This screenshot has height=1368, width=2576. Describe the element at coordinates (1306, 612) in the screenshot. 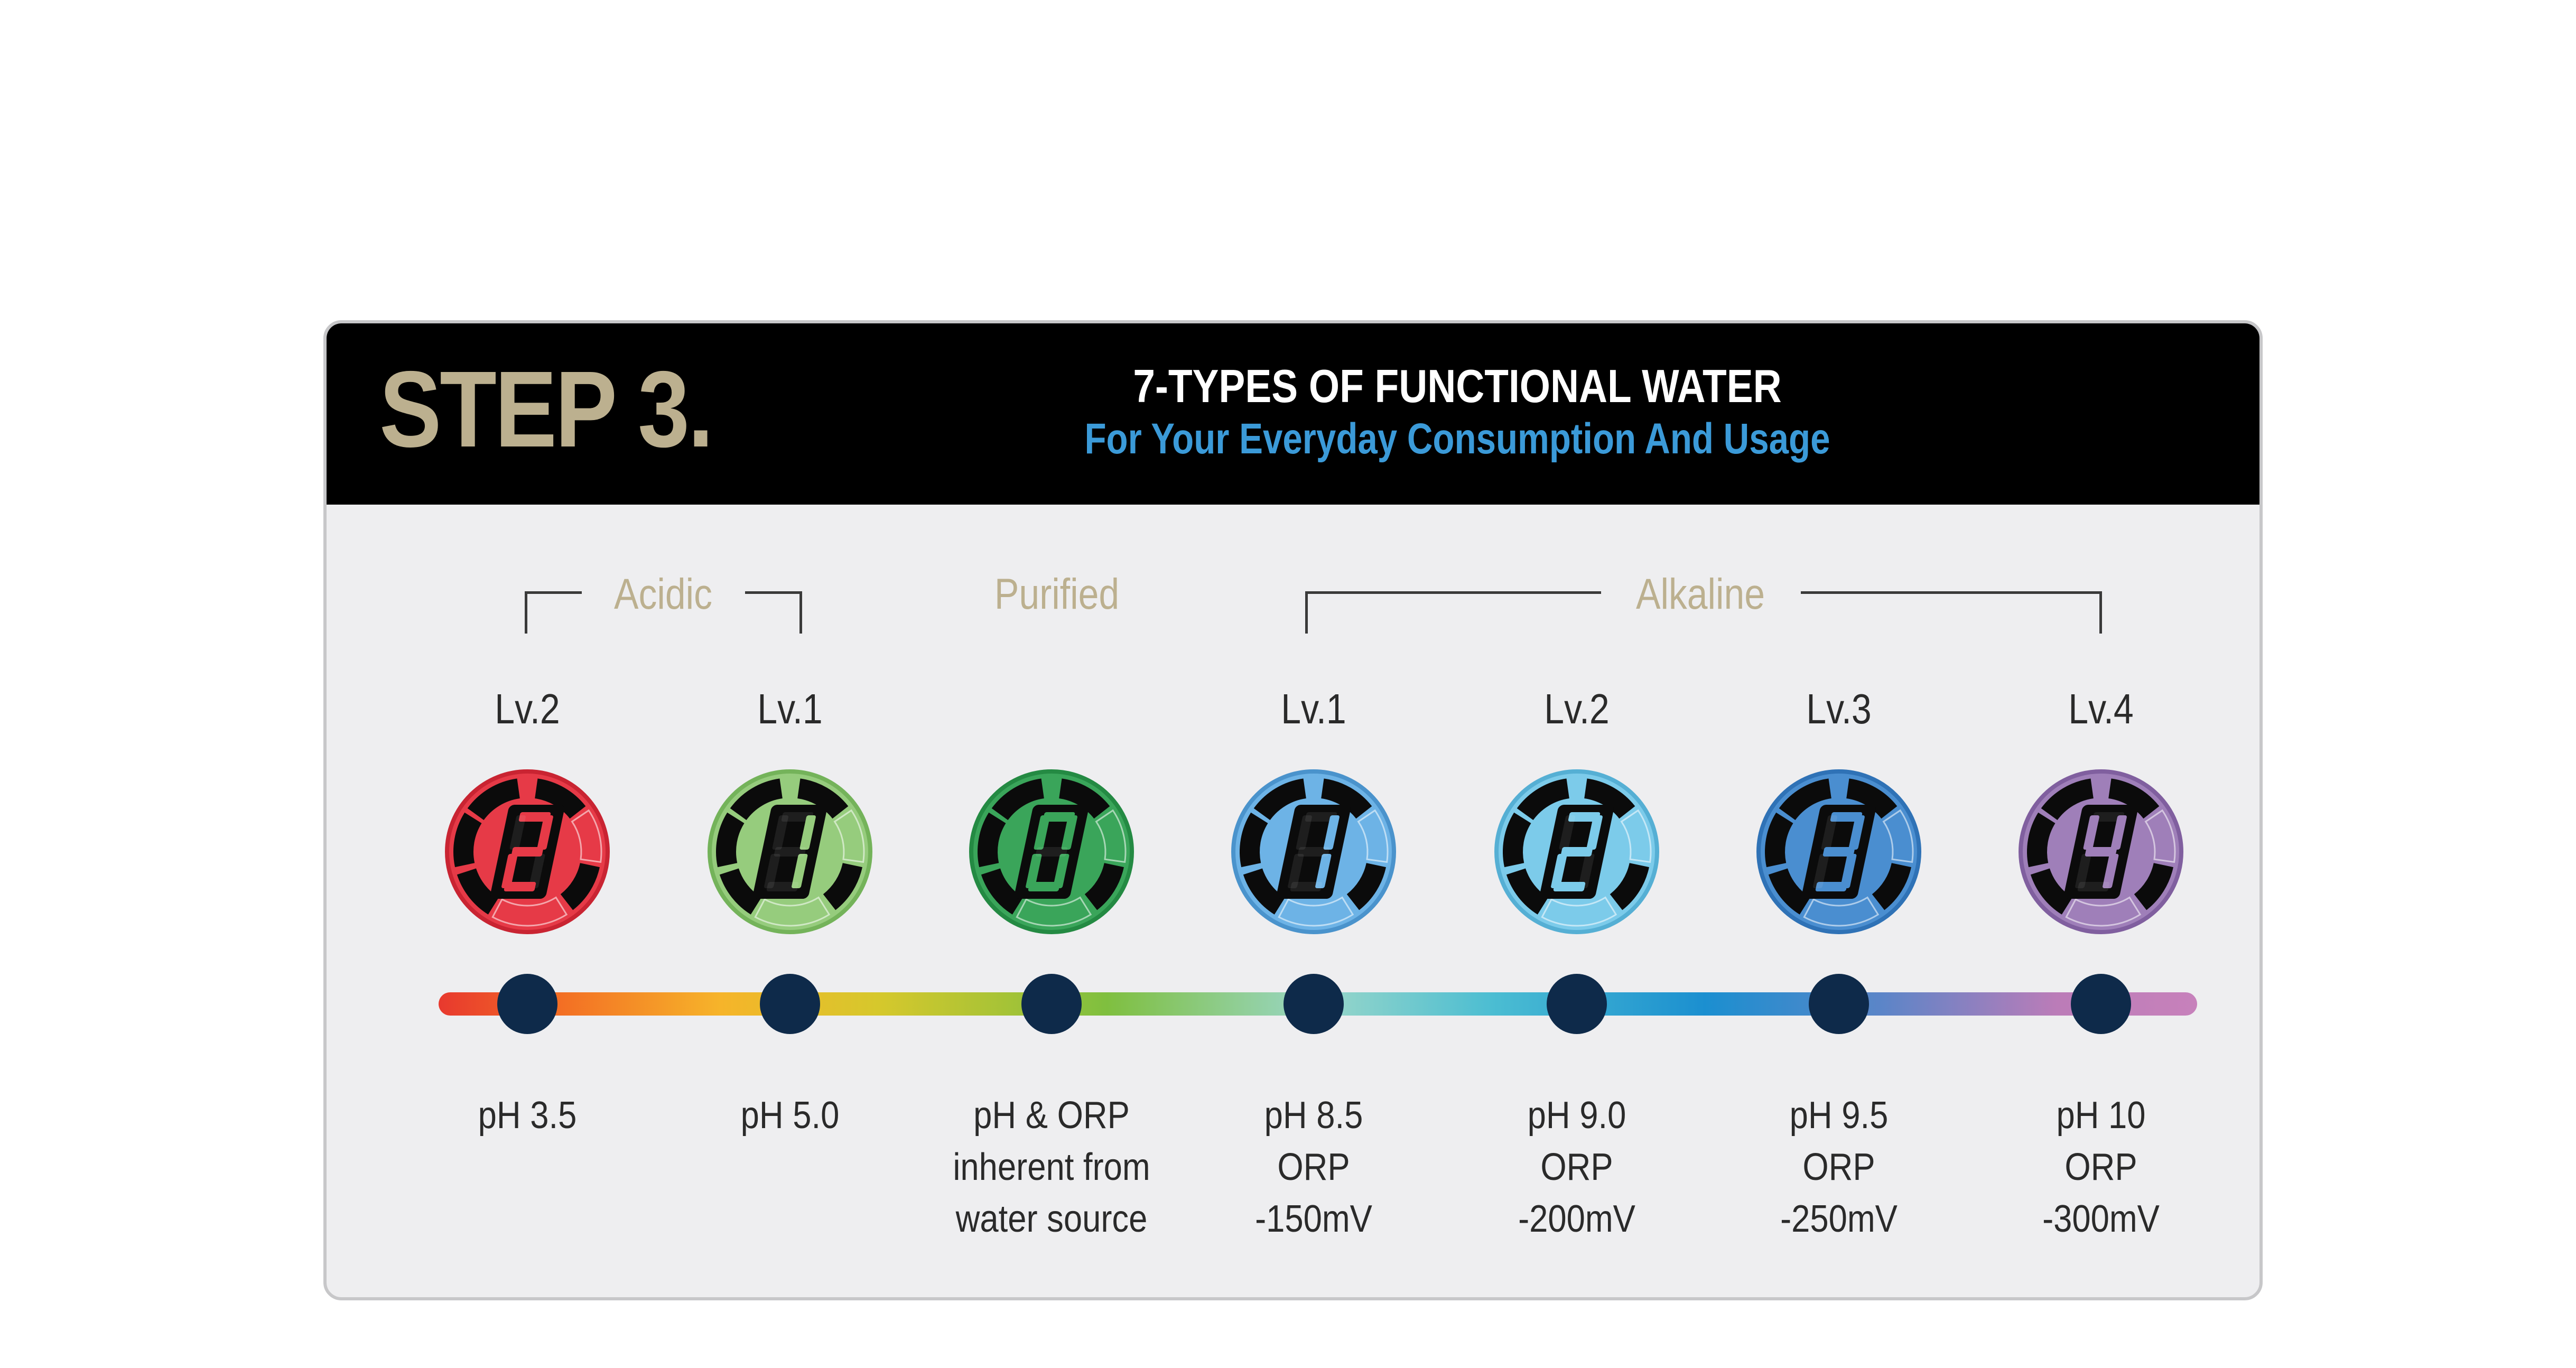

I see `alkaline-bracket-left-drop` at that location.